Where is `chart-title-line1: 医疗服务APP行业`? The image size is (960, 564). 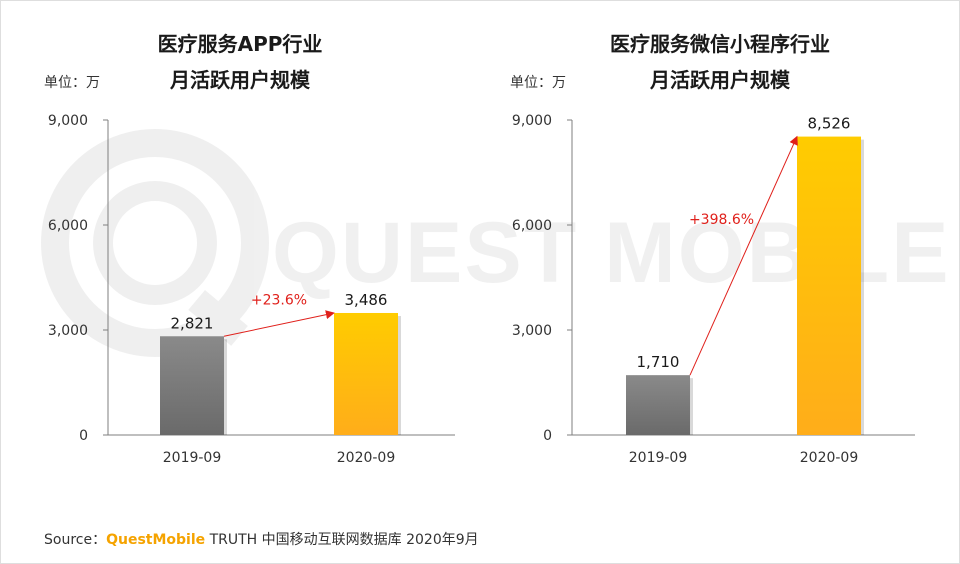
chart-title-line1: 医疗服务APP行业 is located at coordinates (240, 44).